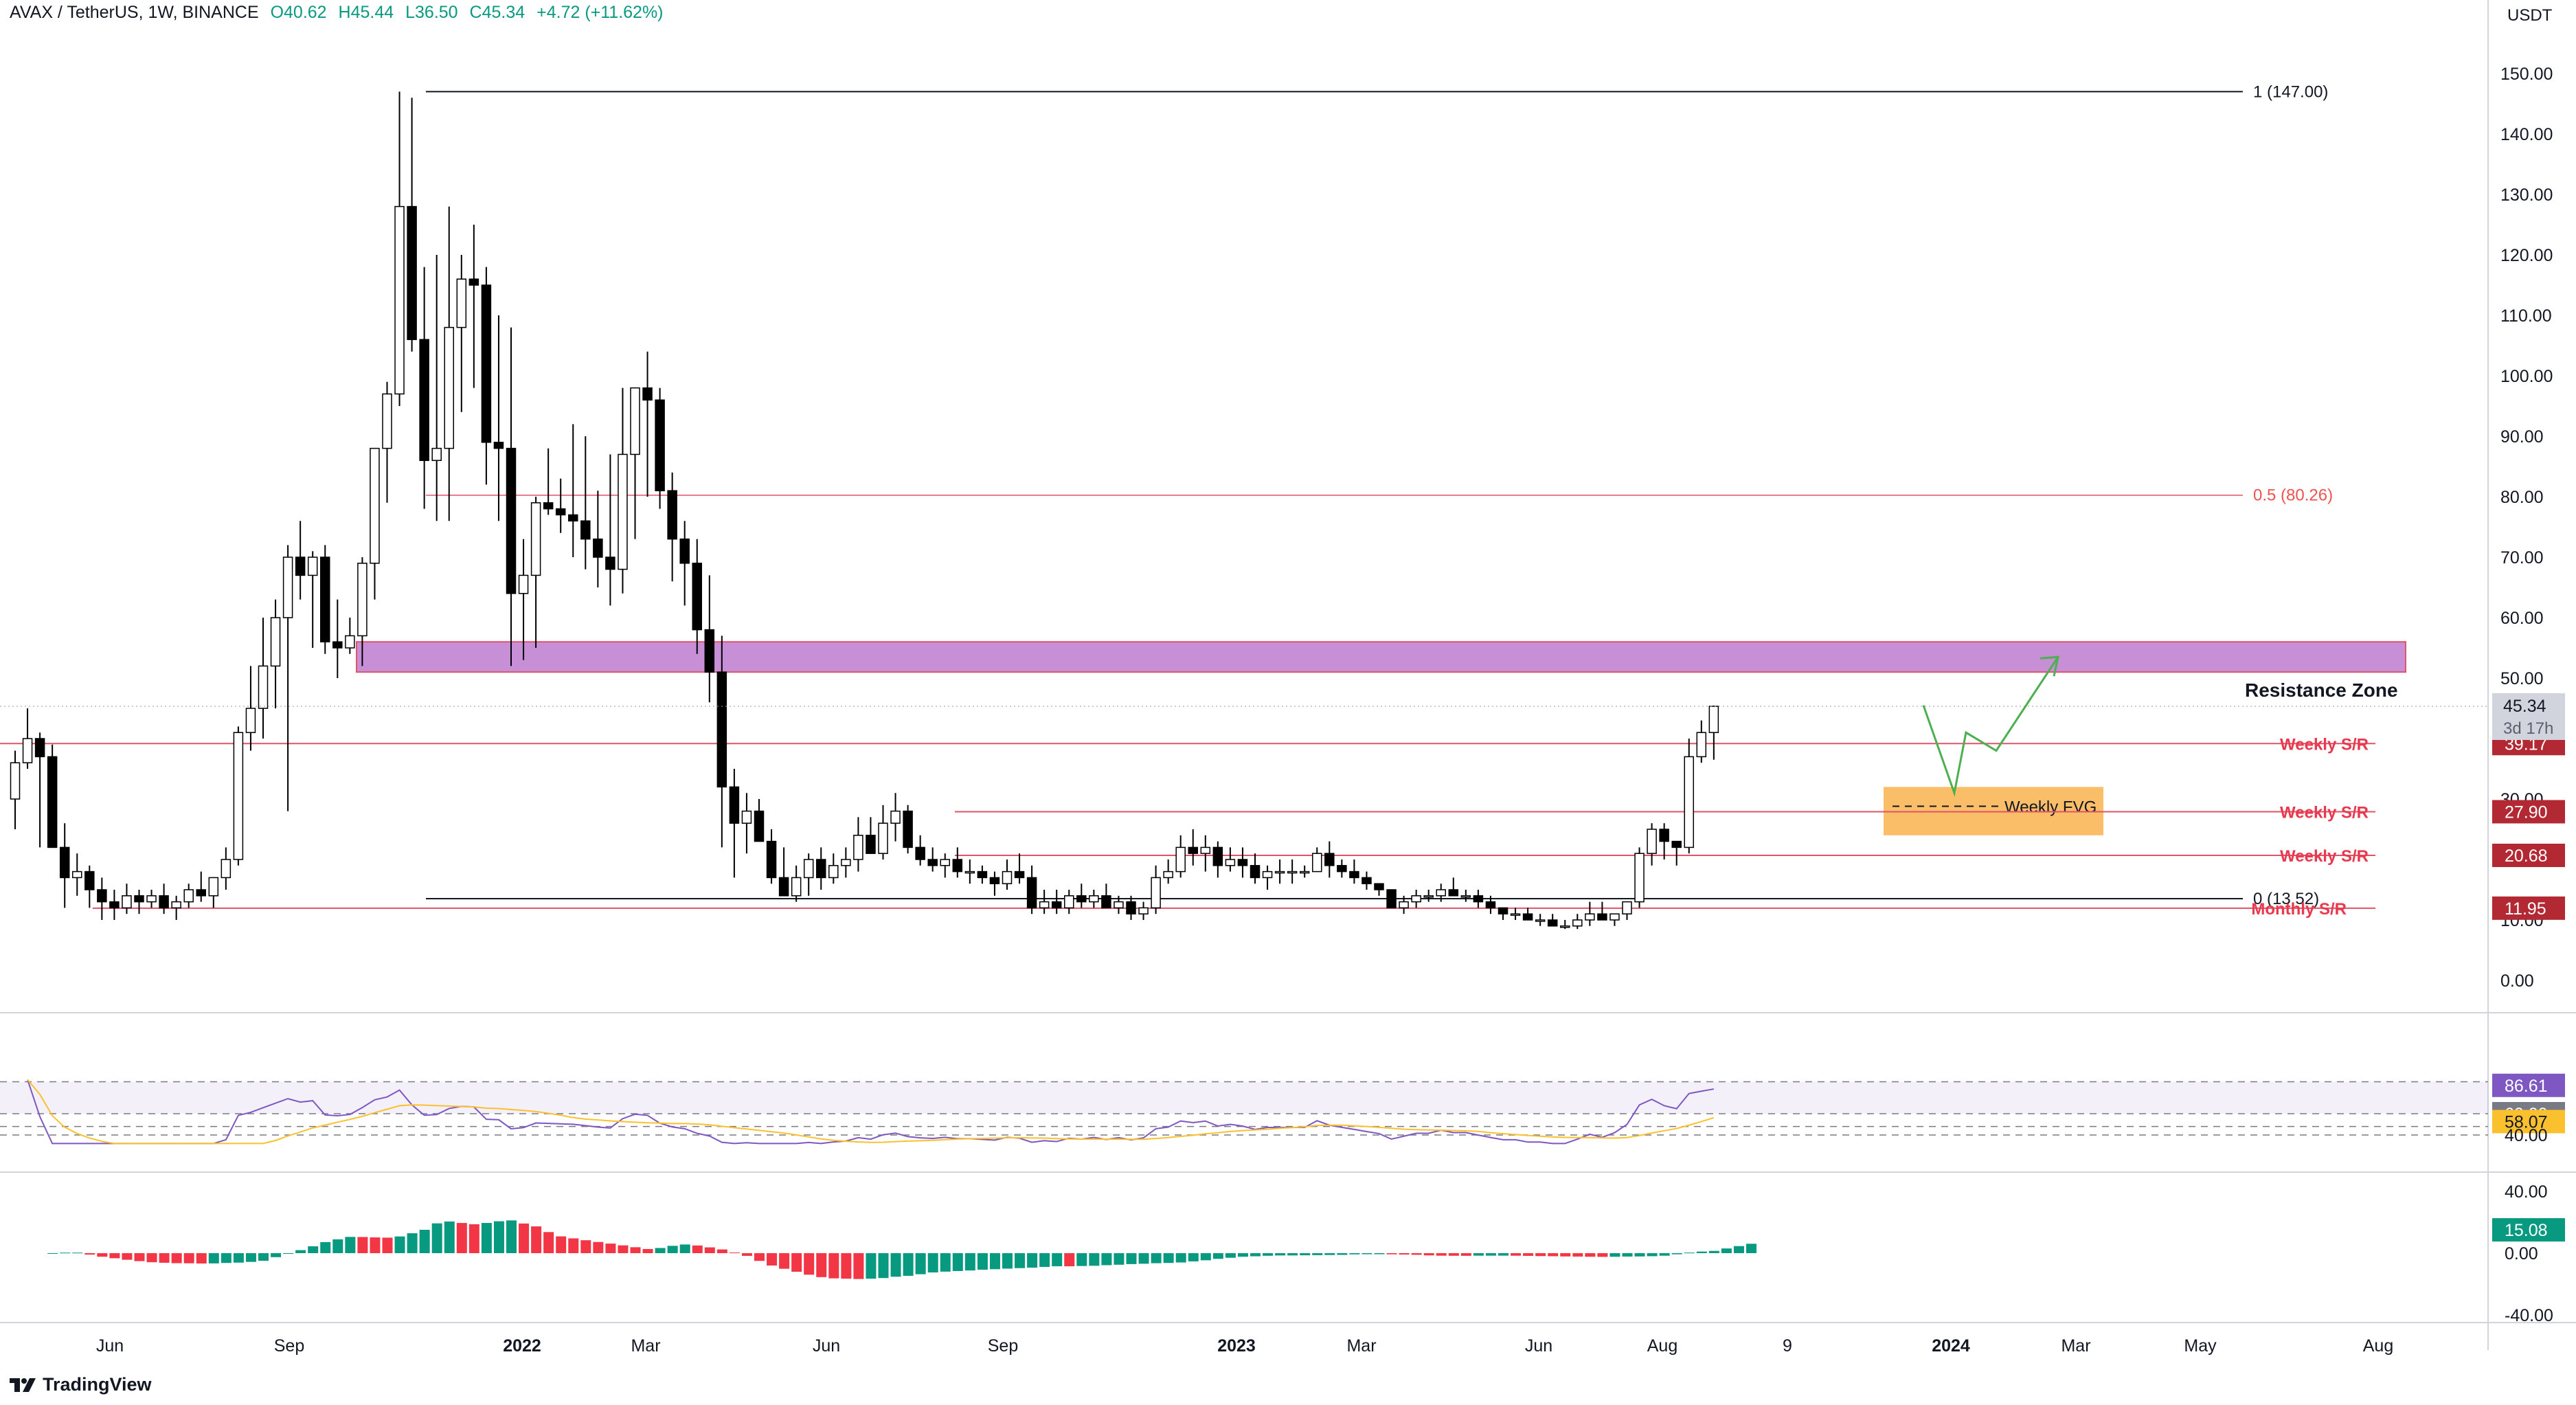 Image resolution: width=2576 pixels, height=1405 pixels. I want to click on resistance-zone, so click(1381, 657).